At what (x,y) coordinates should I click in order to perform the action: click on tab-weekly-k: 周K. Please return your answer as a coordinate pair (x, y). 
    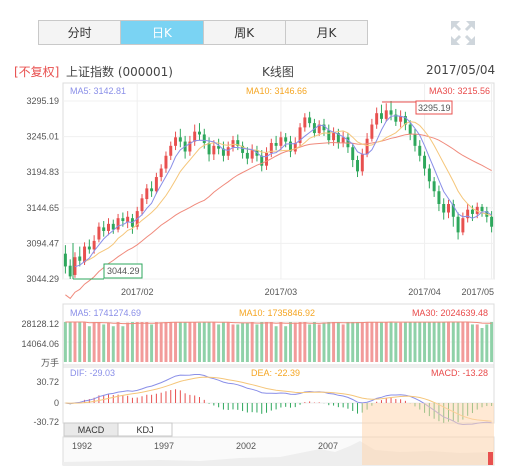
    Looking at the image, I should click on (244, 32).